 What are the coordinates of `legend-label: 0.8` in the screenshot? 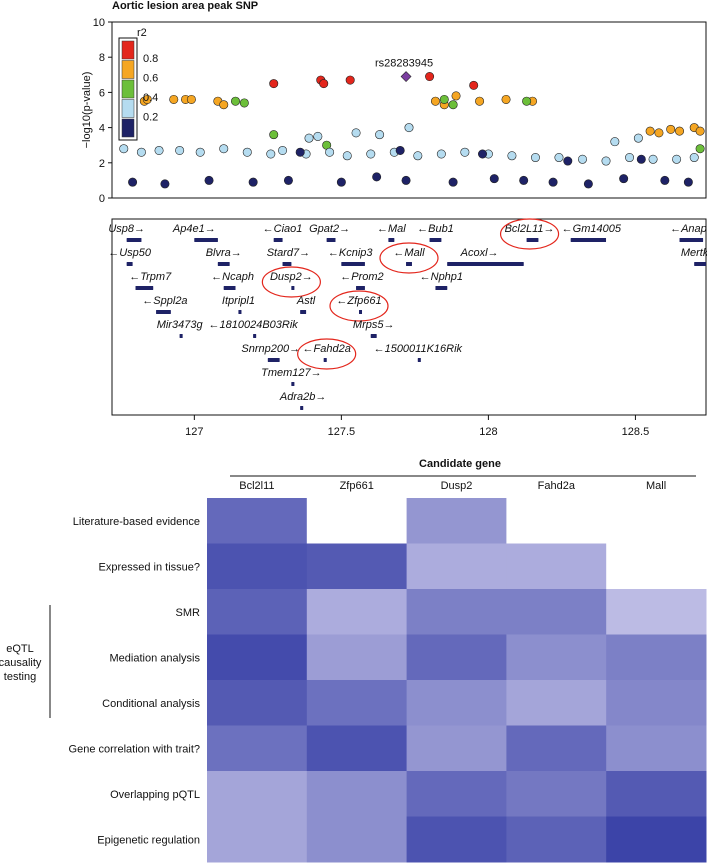 It's located at (150, 59).